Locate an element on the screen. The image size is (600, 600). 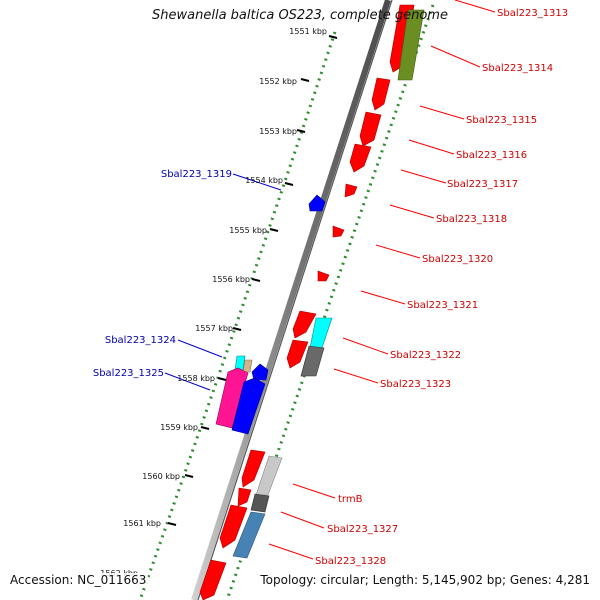
kbp-tick-label: 1556 kbp is located at coordinates (231, 279).